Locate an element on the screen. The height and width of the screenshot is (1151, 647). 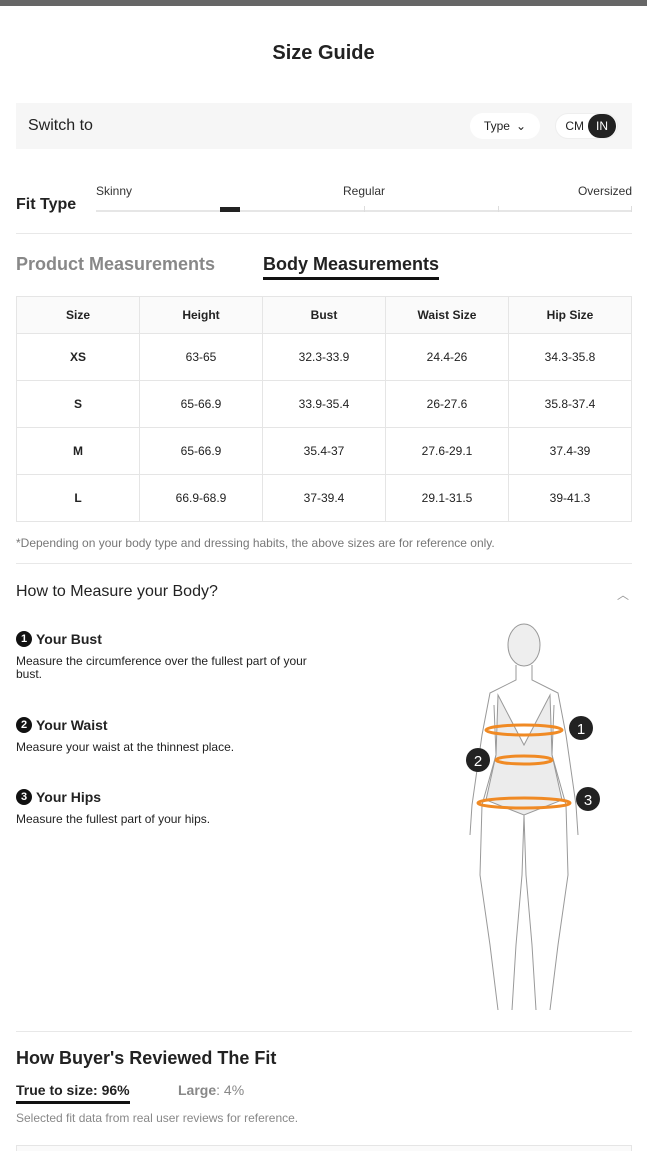
fit-marker is located at coordinates (230, 209).